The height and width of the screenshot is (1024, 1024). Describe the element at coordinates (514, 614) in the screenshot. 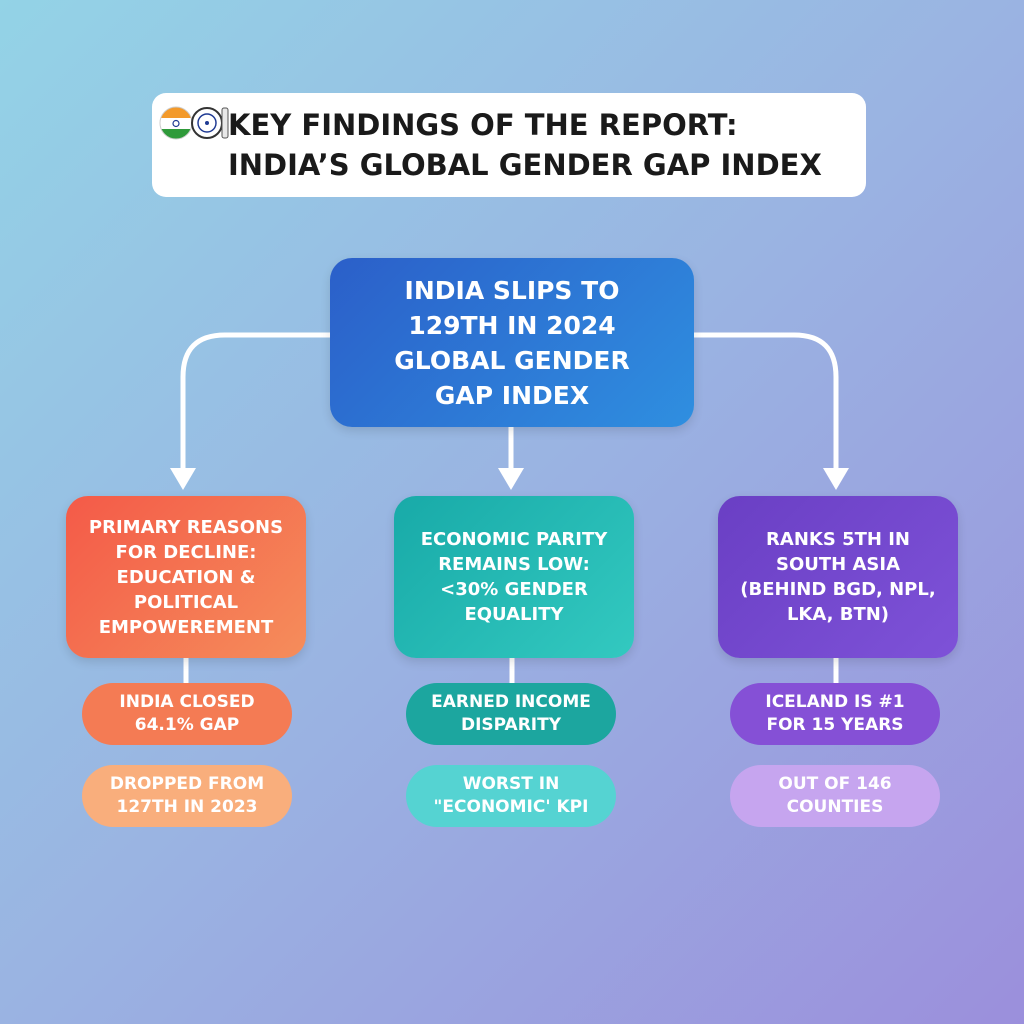

I see `text-line: EQUALITY` at that location.